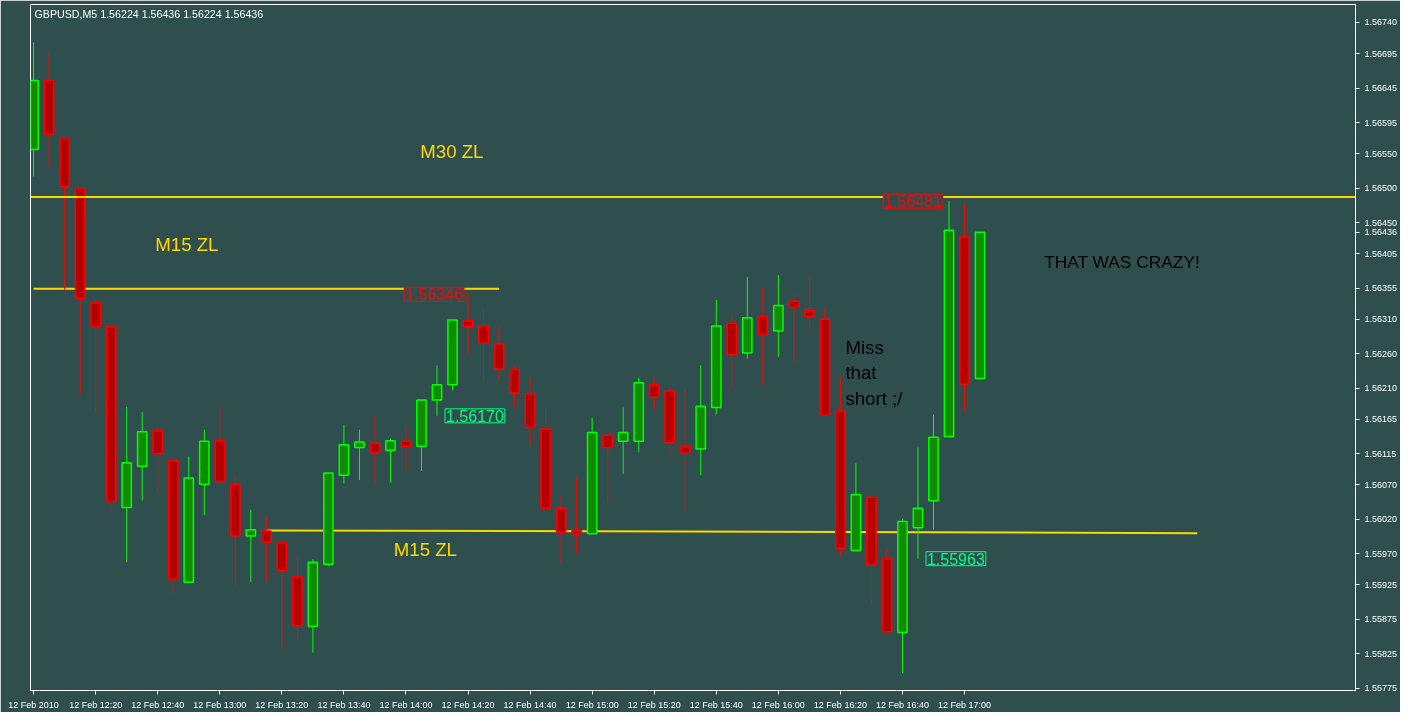 The width and height of the screenshot is (1411, 717). I want to click on y-tick-label: 1.56405, so click(1381, 253).